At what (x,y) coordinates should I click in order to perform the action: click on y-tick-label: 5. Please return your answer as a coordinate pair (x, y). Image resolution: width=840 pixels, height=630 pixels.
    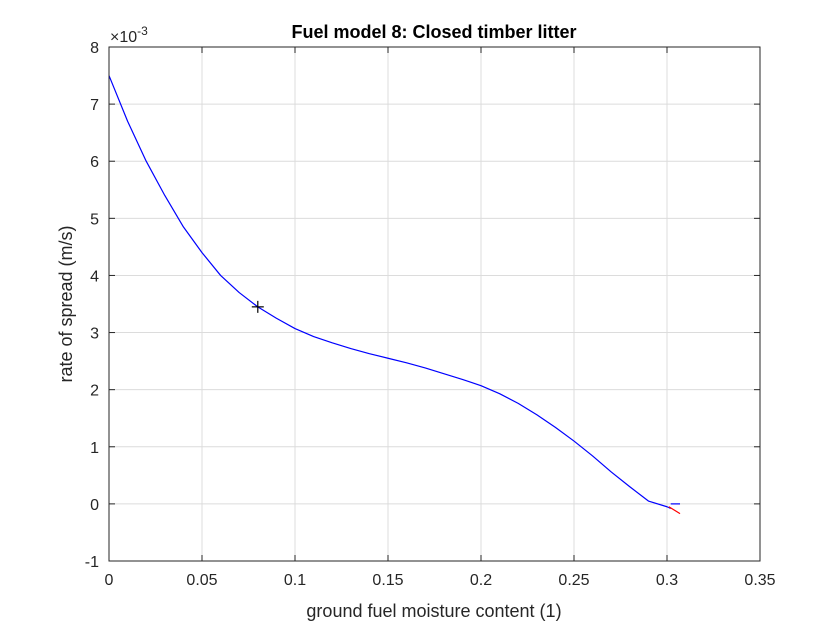
    Looking at the image, I should click on (94, 219).